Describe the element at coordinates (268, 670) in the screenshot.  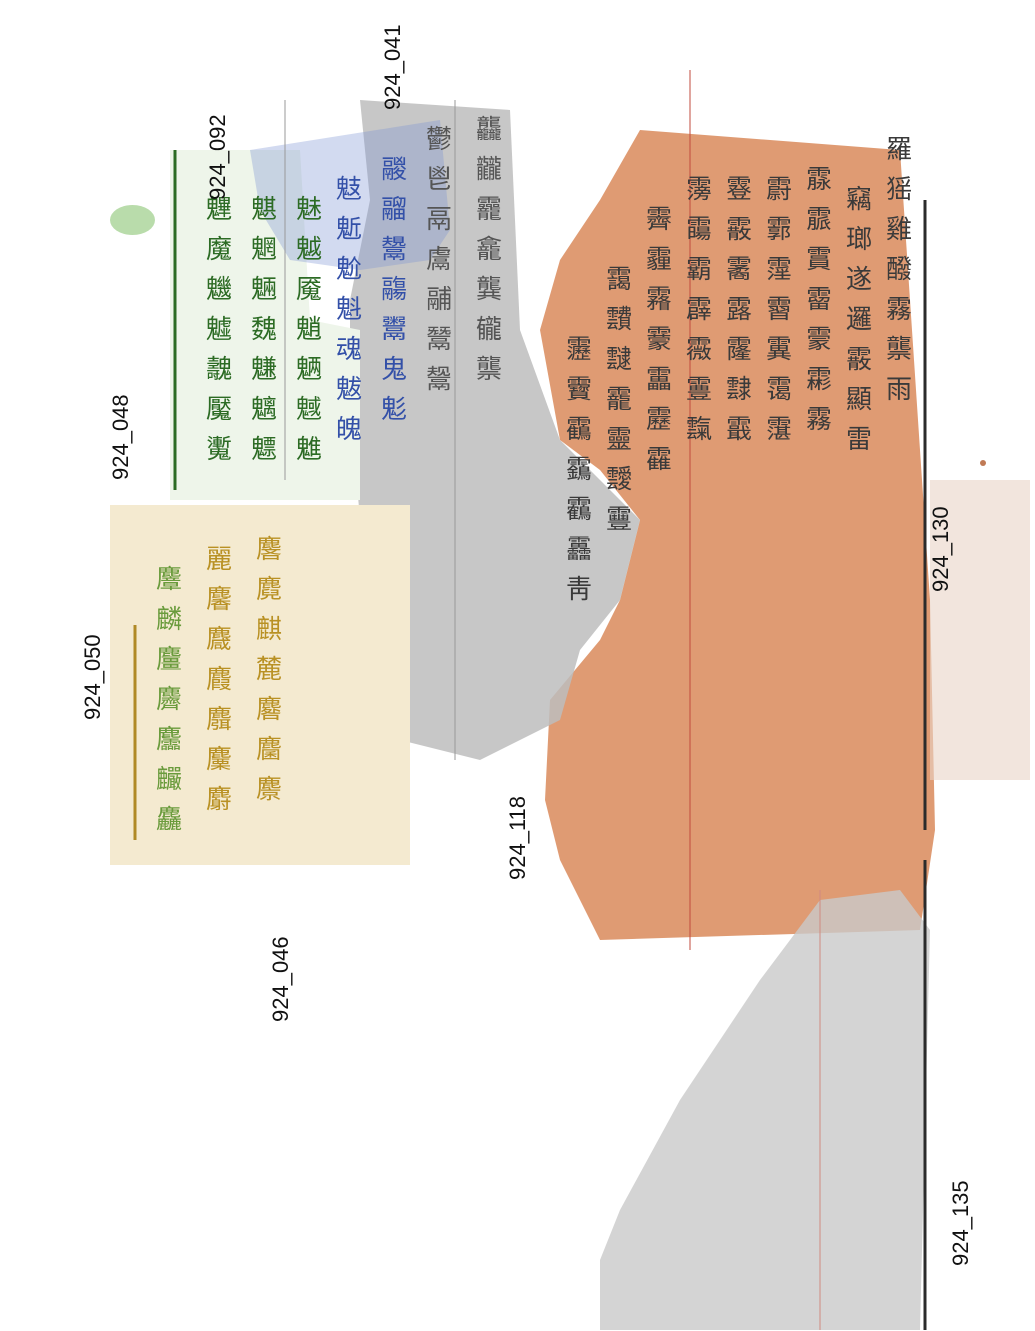
I see `glyph-column: 麐麑麒麓麔麕麖` at that location.